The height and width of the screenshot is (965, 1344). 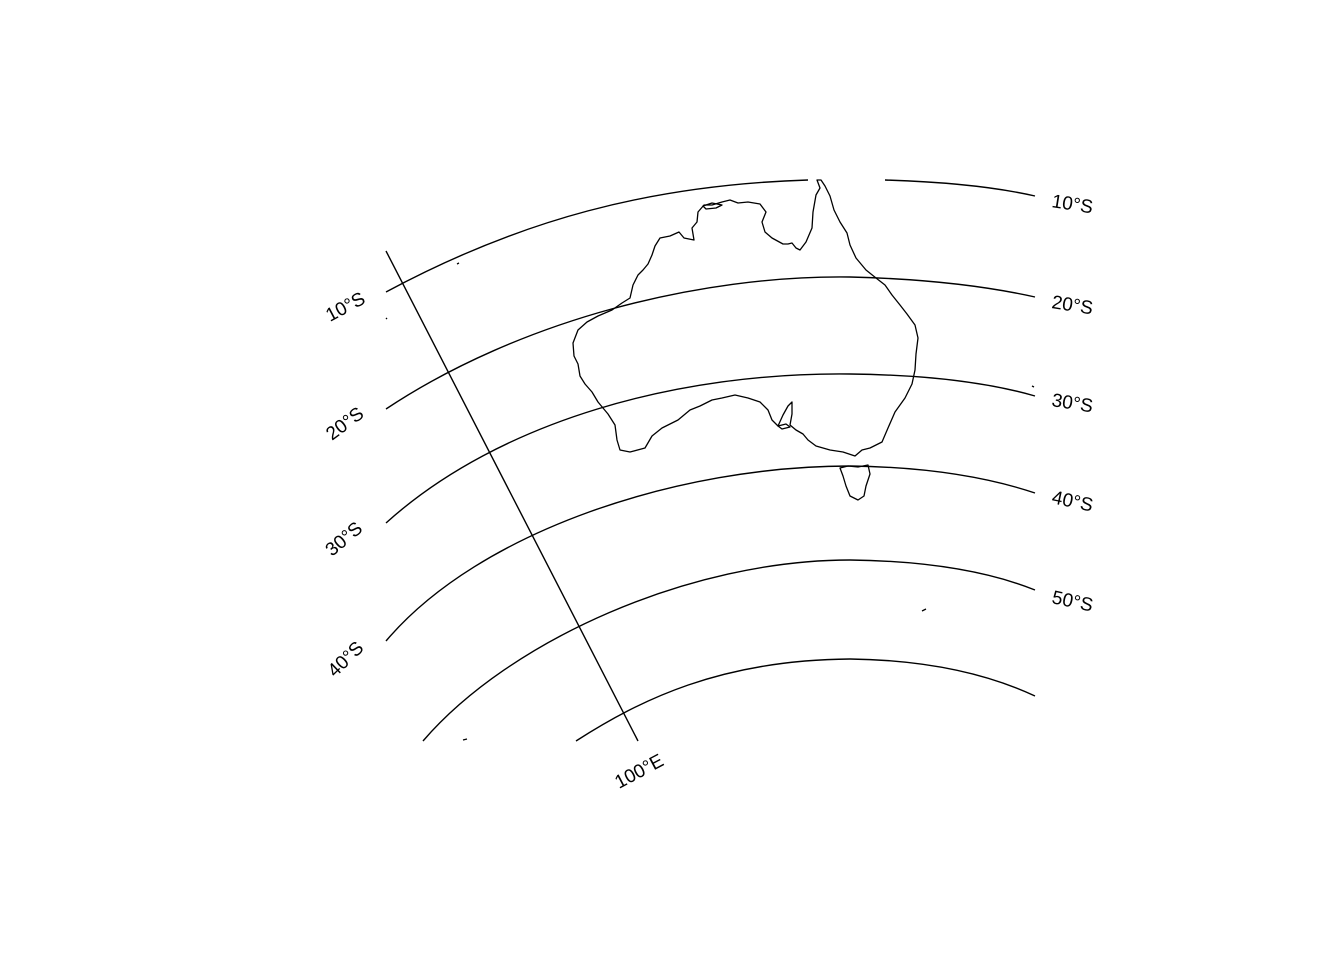 I want to click on australia-outline, so click(x=745, y=318).